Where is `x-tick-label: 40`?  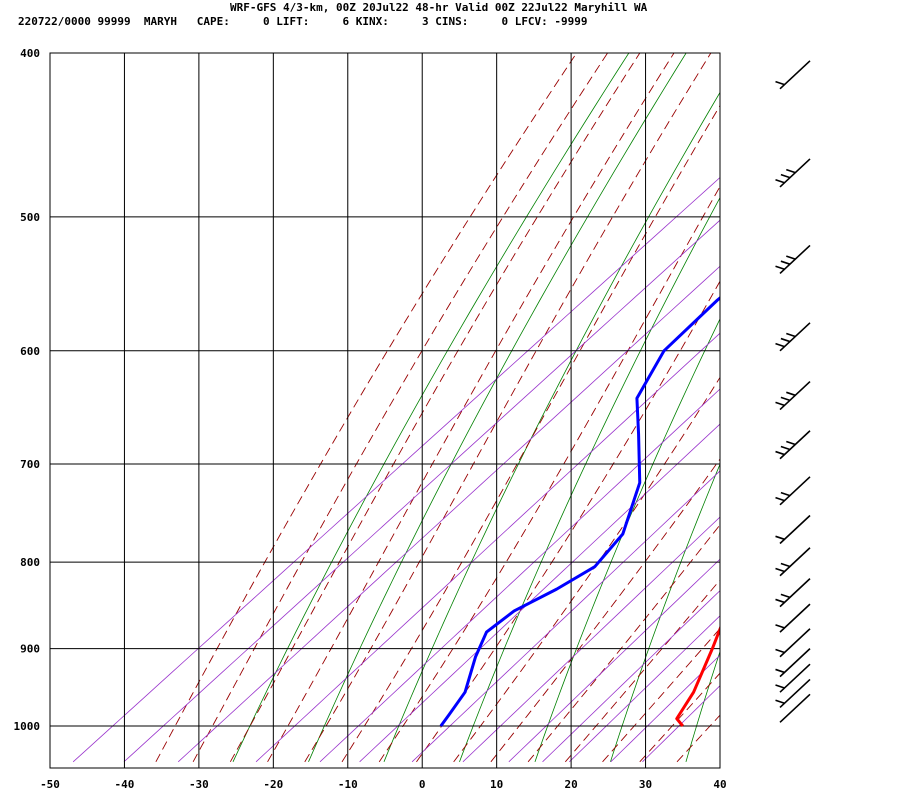
x-tick-label: 40 is located at coordinates (719, 784).